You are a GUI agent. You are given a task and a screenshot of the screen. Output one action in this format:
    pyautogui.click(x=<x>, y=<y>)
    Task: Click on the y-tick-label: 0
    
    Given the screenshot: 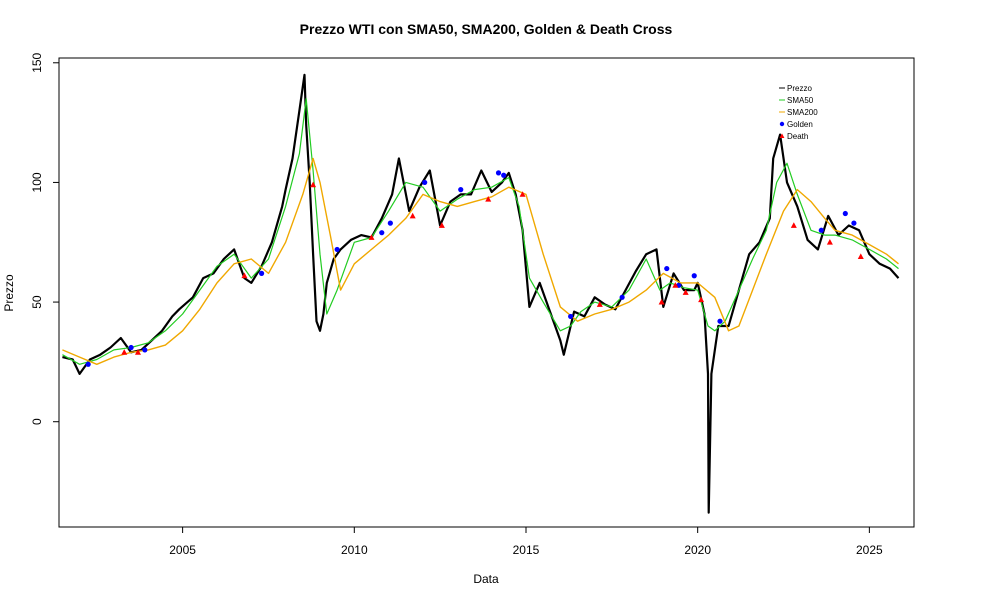 What is the action you would take?
    pyautogui.click(x=37, y=421)
    